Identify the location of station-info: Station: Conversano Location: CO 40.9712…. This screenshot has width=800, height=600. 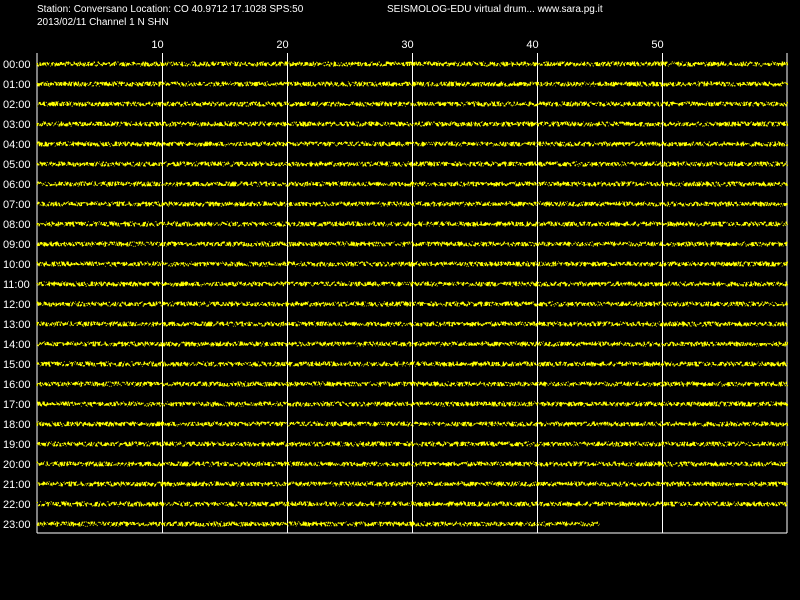
(170, 9).